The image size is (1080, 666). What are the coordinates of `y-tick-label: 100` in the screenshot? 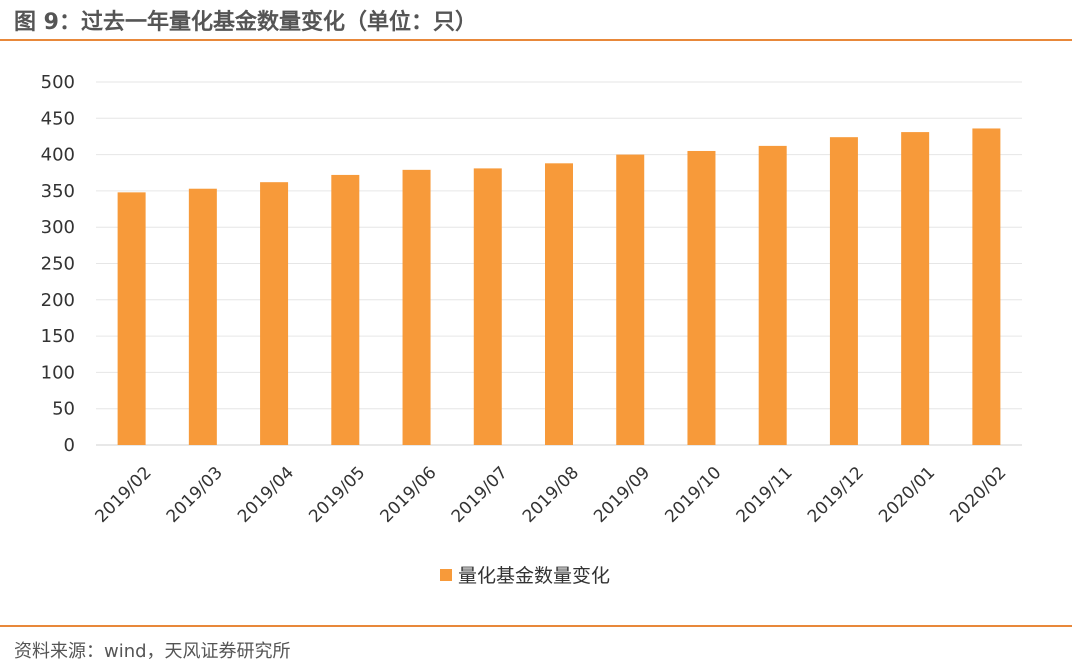 It's located at (58, 372).